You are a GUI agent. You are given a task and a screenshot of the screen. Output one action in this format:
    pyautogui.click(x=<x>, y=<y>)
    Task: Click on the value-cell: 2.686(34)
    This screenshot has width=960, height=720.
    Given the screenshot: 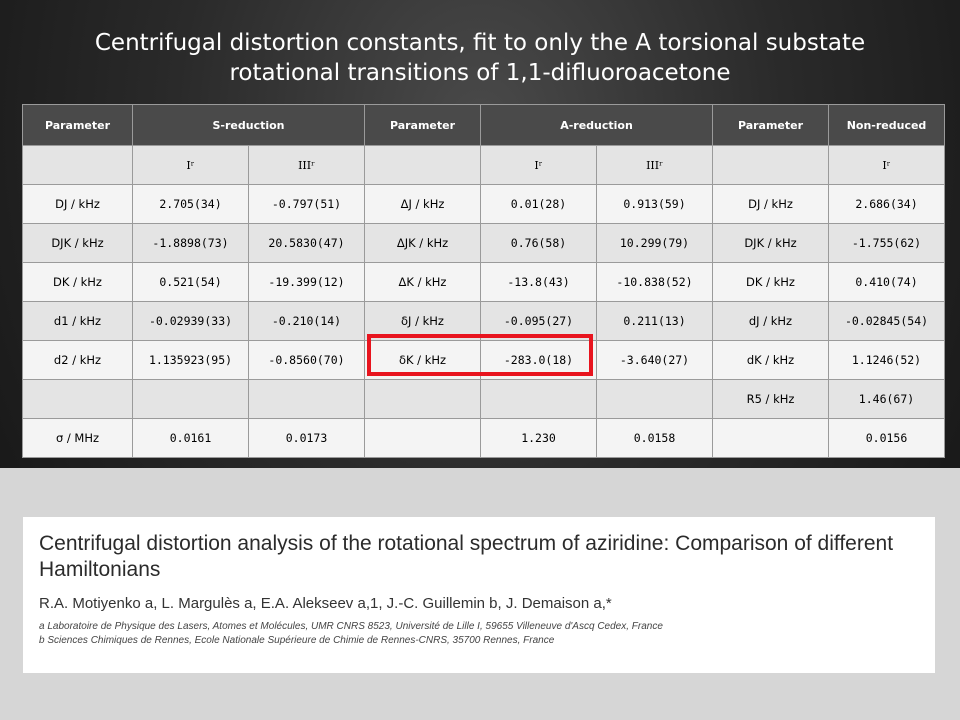 What is the action you would take?
    pyautogui.click(x=886, y=204)
    